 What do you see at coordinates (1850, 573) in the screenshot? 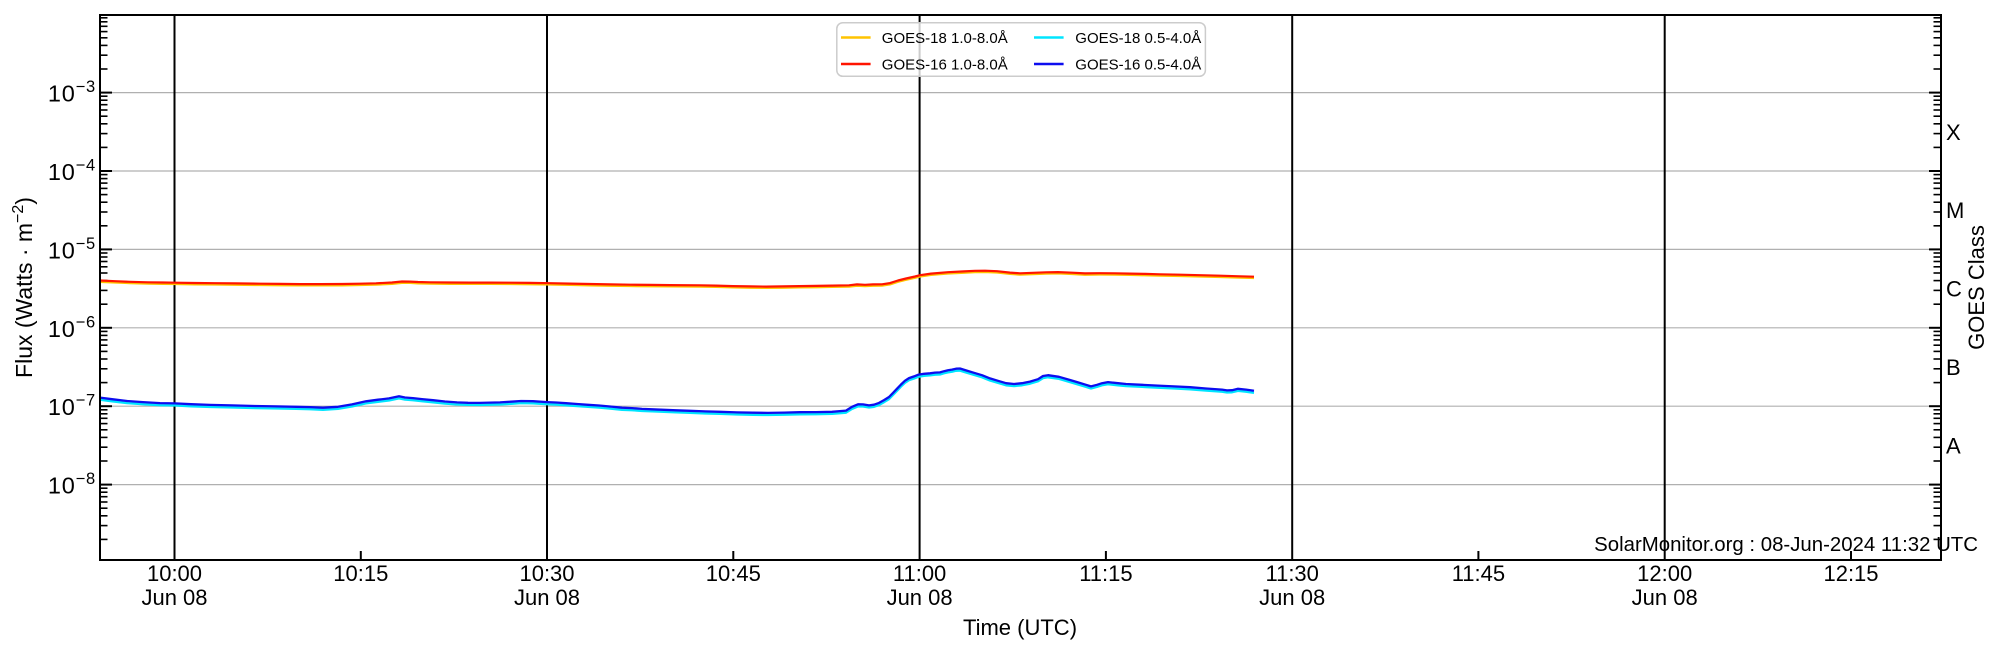
I see `svg-text: 12:15` at bounding box center [1850, 573].